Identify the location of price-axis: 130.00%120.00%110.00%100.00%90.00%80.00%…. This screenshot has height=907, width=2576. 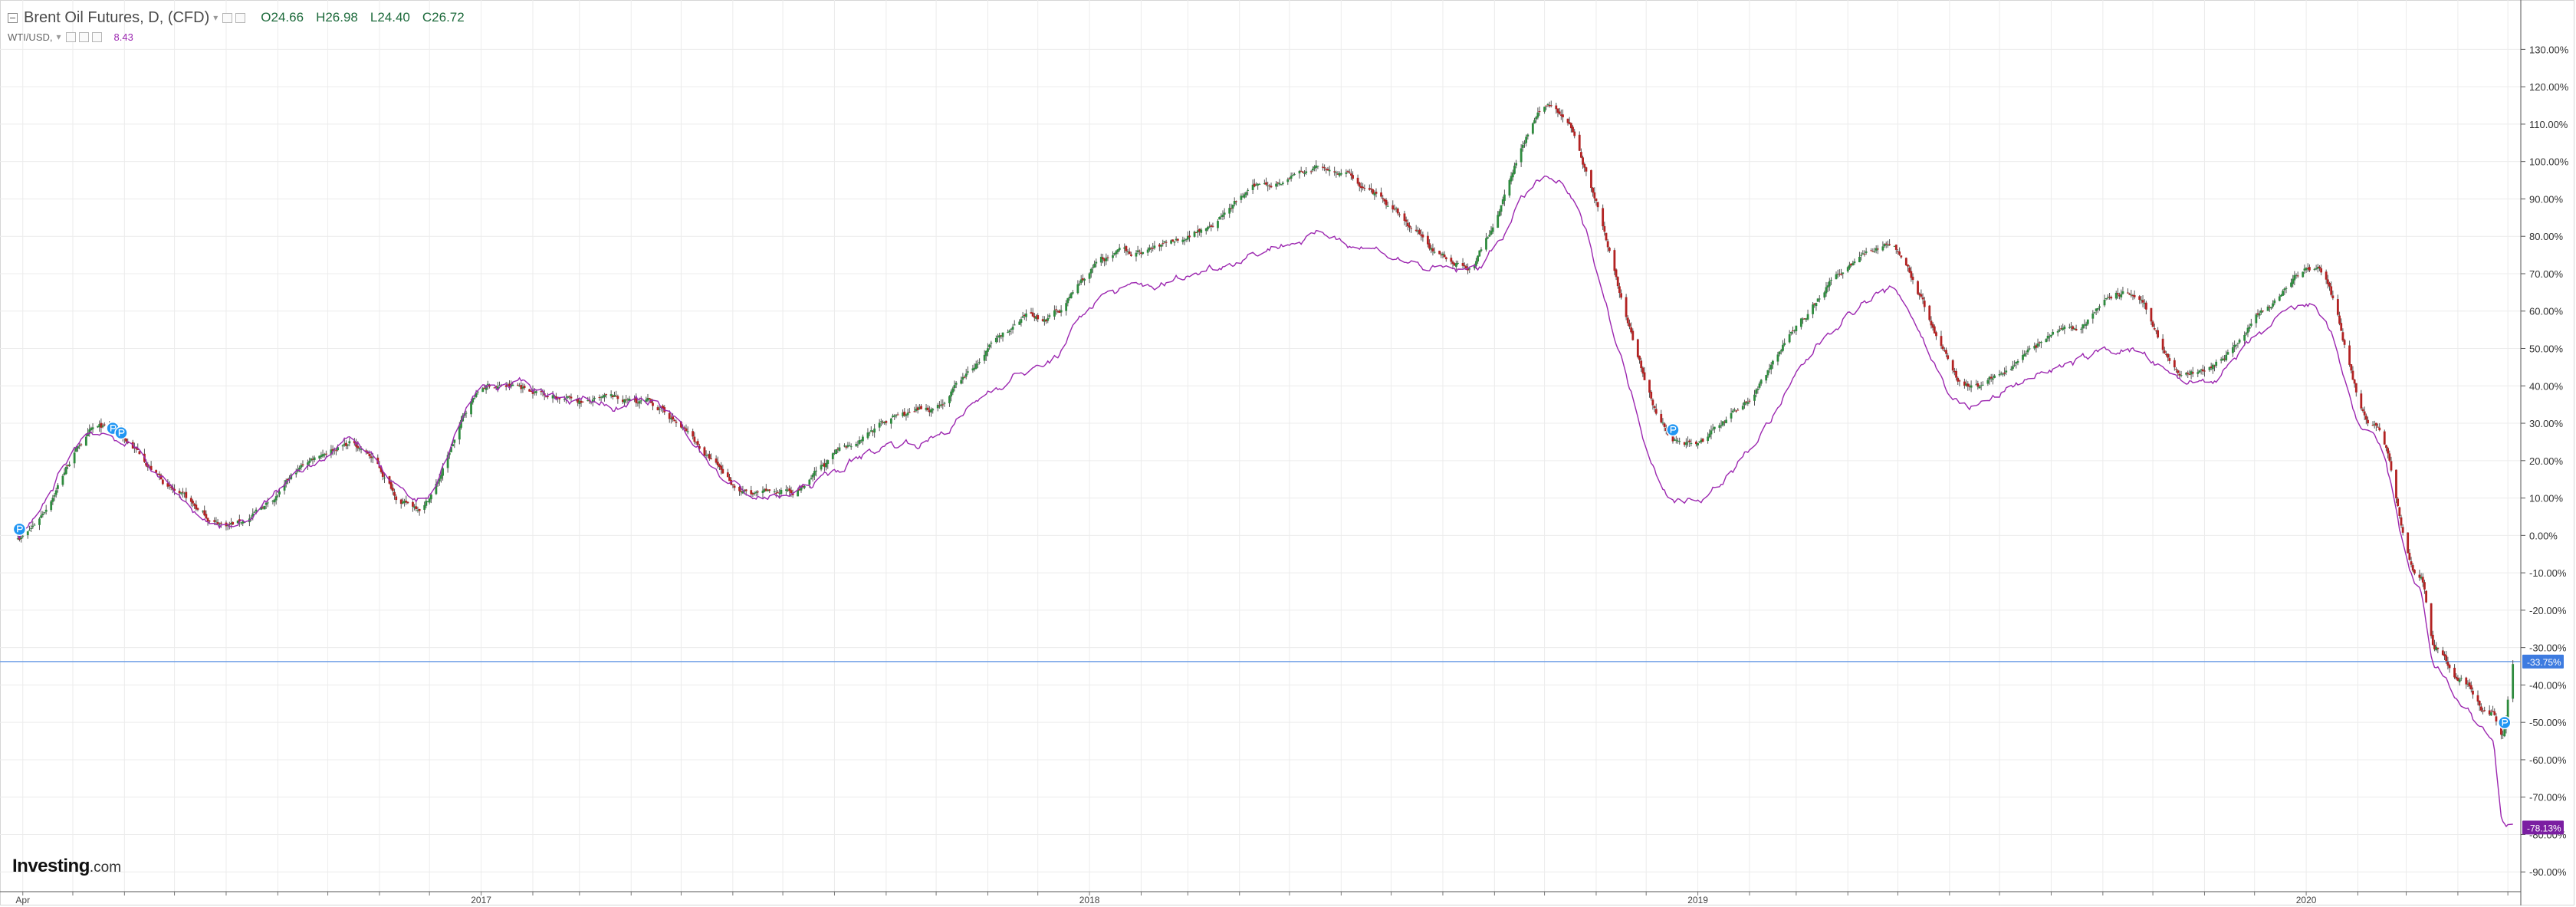
(2545, 452).